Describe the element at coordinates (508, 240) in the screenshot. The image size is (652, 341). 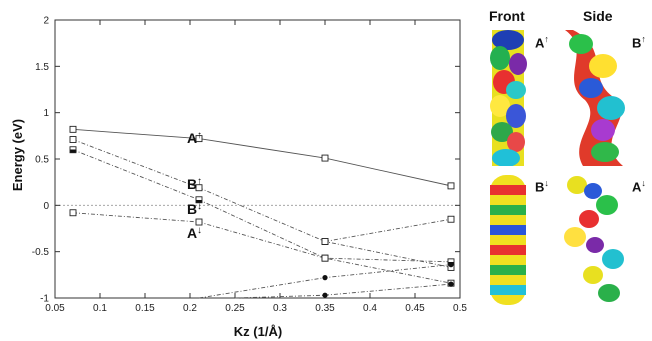
I see `orbital-panel-front-b-down` at that location.